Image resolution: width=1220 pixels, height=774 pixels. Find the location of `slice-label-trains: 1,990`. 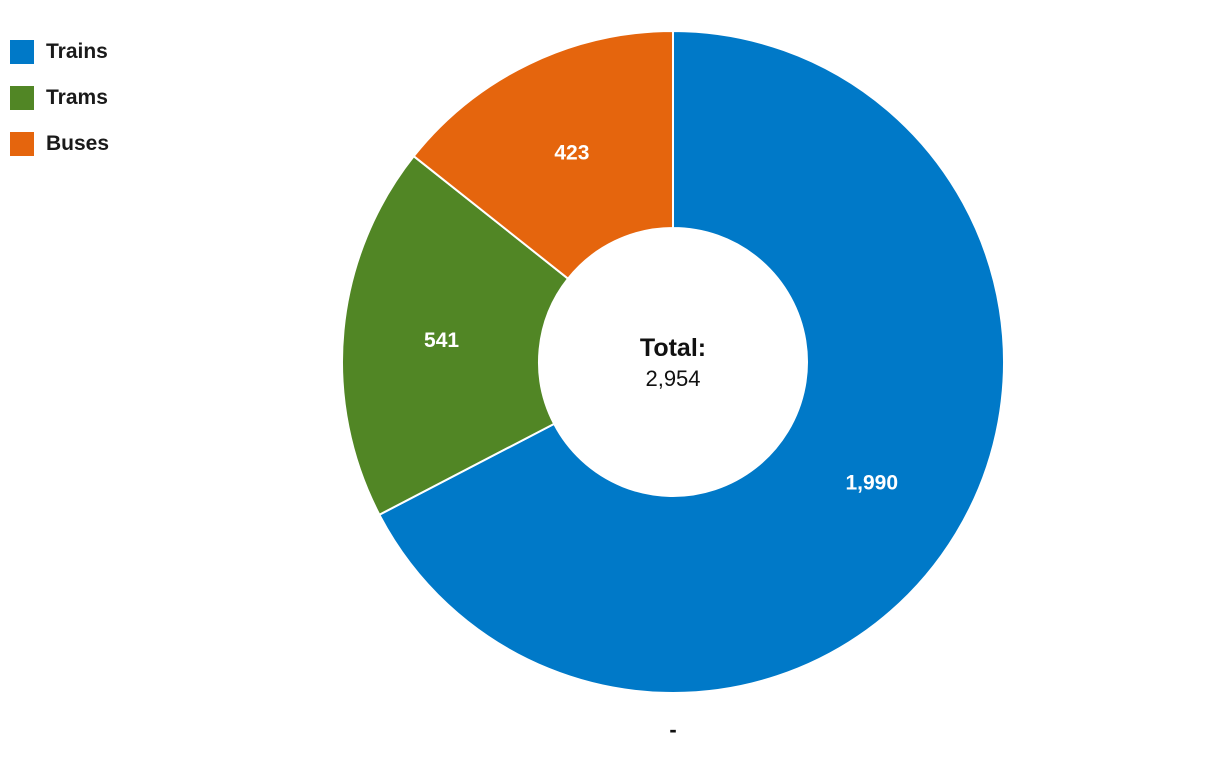

slice-label-trains: 1,990 is located at coordinates (871, 483).